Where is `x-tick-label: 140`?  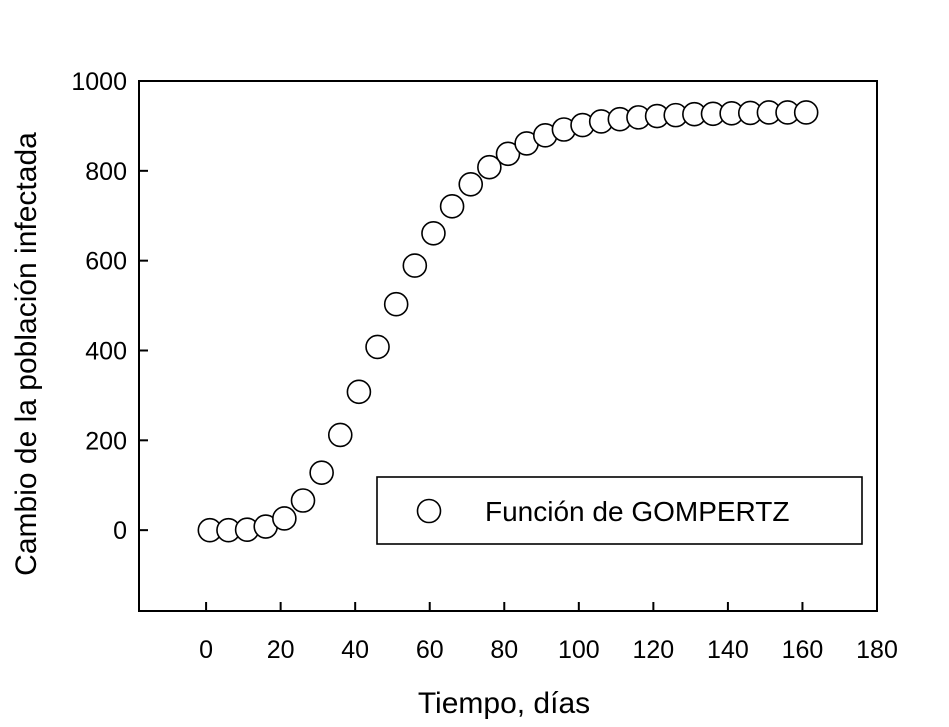 x-tick-label: 140 is located at coordinates (728, 650).